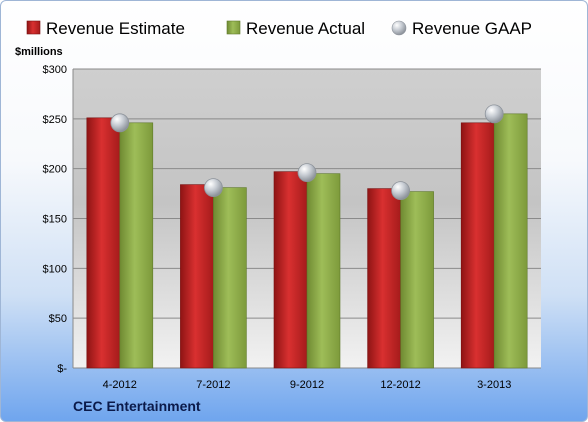 The height and width of the screenshot is (422, 588). I want to click on legend-revenue-gaap-swatch, so click(399, 28).